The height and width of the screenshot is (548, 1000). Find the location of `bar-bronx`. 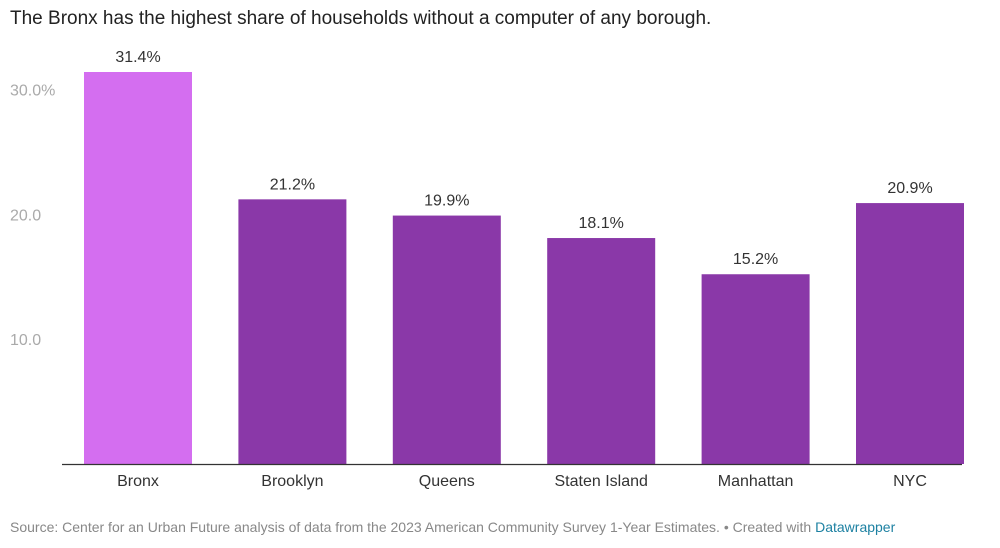

bar-bronx is located at coordinates (138, 268).